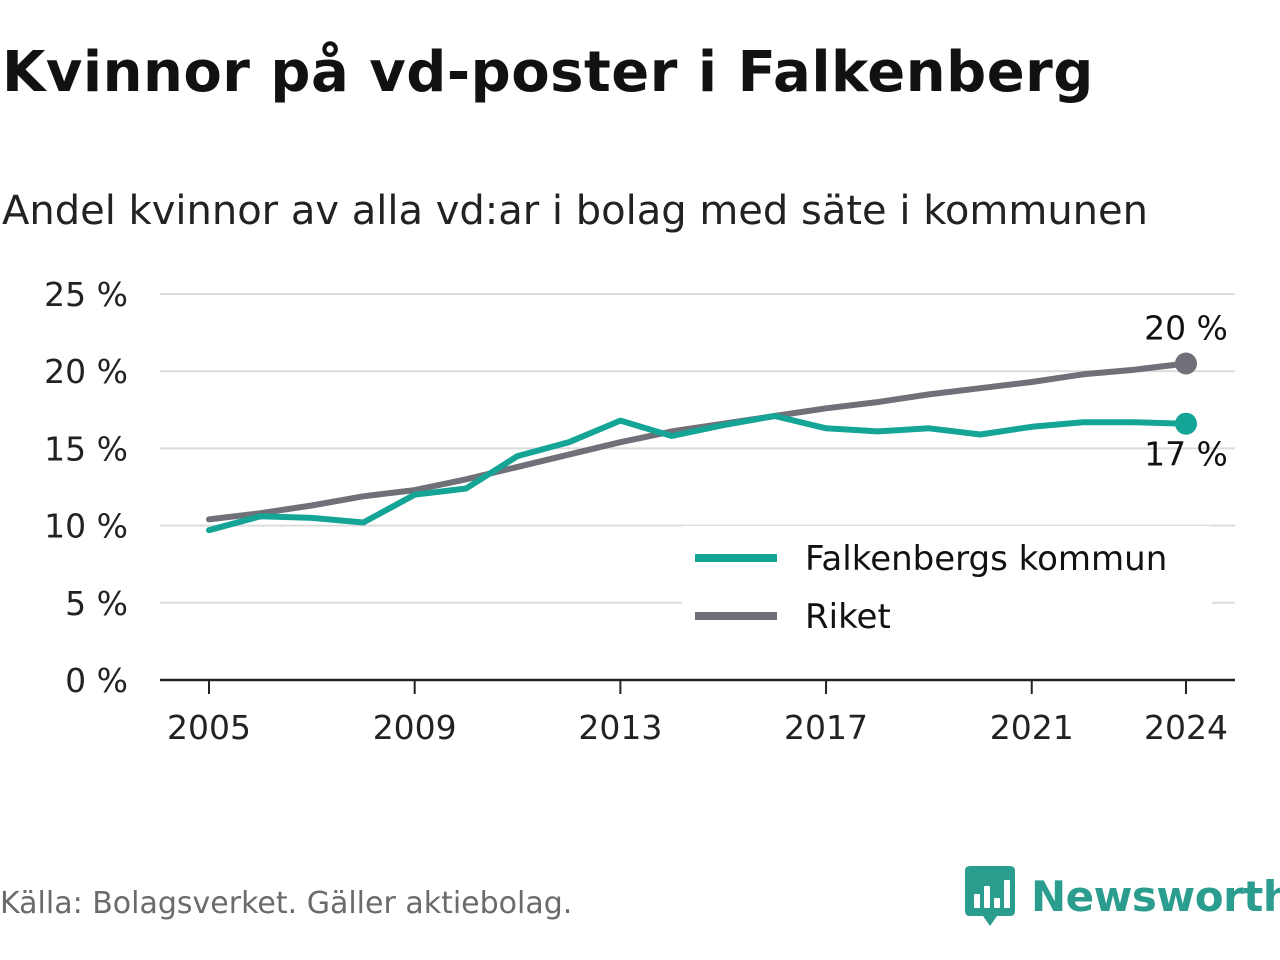  What do you see at coordinates (96, 680) in the screenshot?
I see `y-tick-label: 0 %` at bounding box center [96, 680].